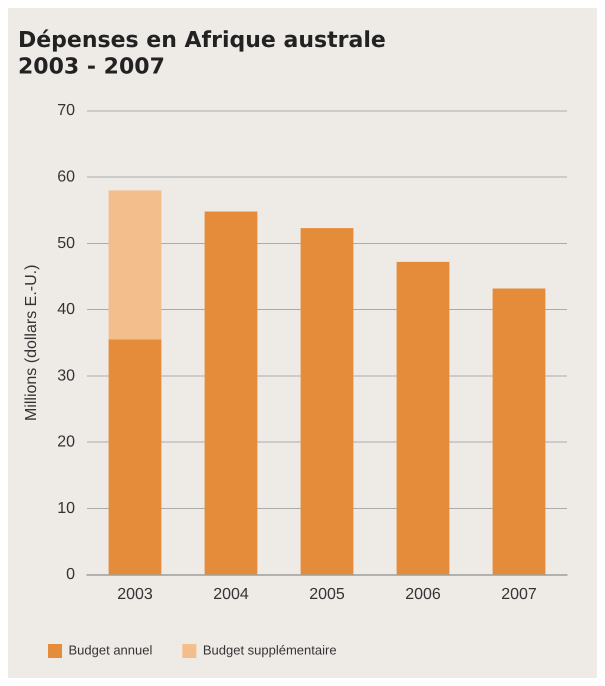 The width and height of the screenshot is (605, 686). What do you see at coordinates (269, 650) in the screenshot?
I see `legend-label: Budget supplémentaire` at bounding box center [269, 650].